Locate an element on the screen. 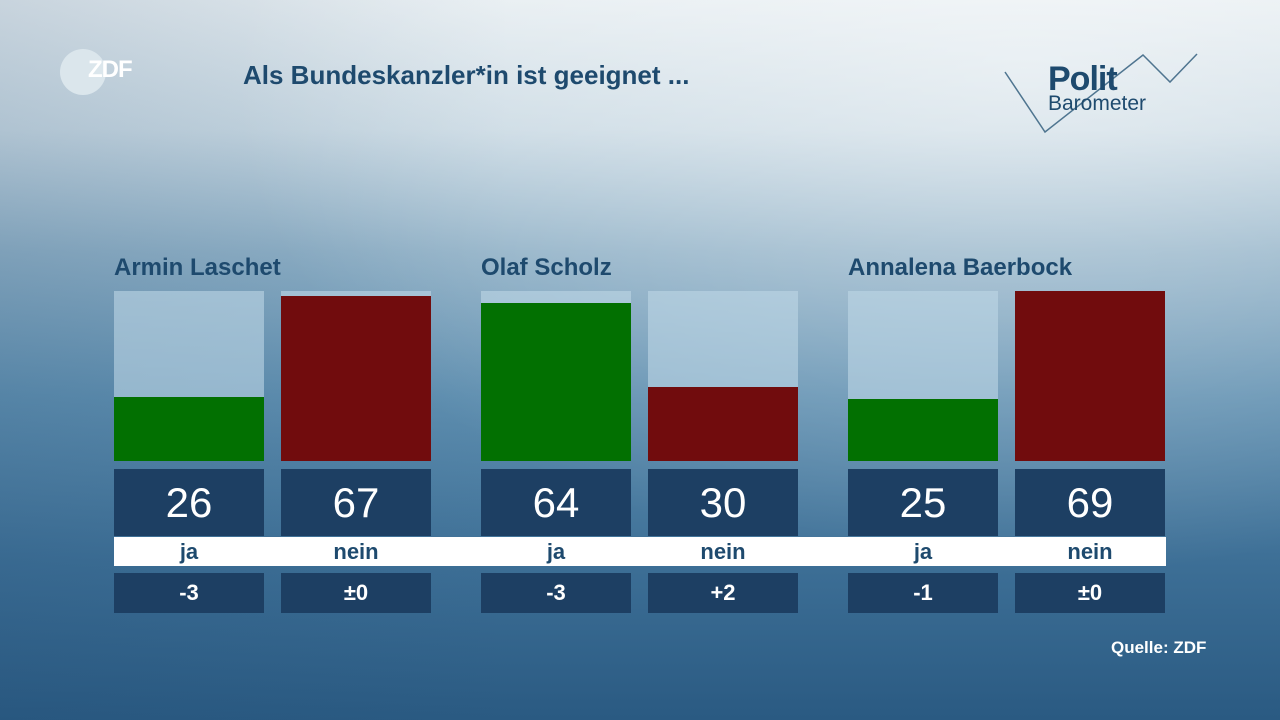  value-label: 26 is located at coordinates (189, 502).